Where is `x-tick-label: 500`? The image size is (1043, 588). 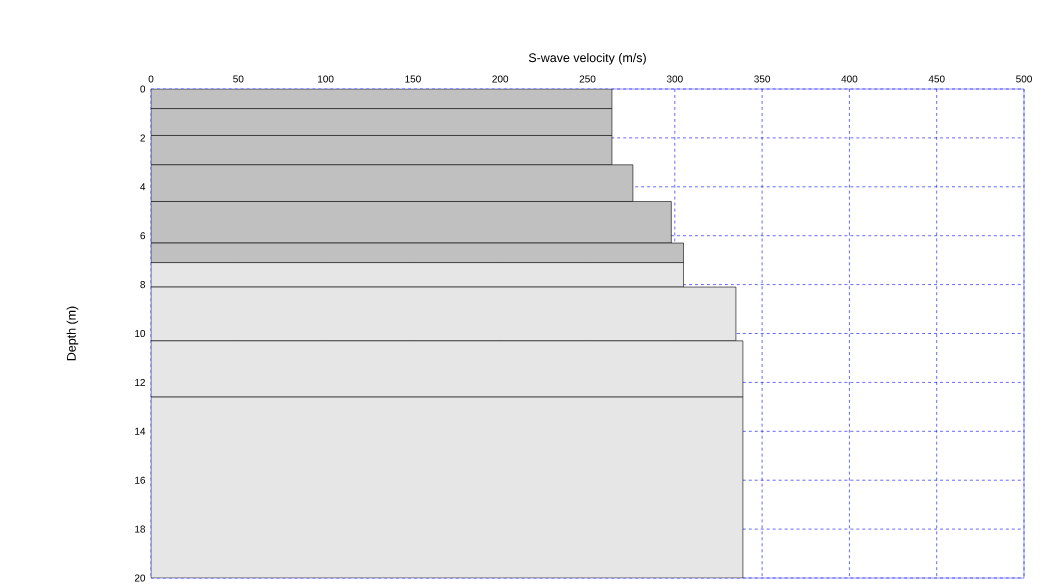
x-tick-label: 500 is located at coordinates (1024, 79).